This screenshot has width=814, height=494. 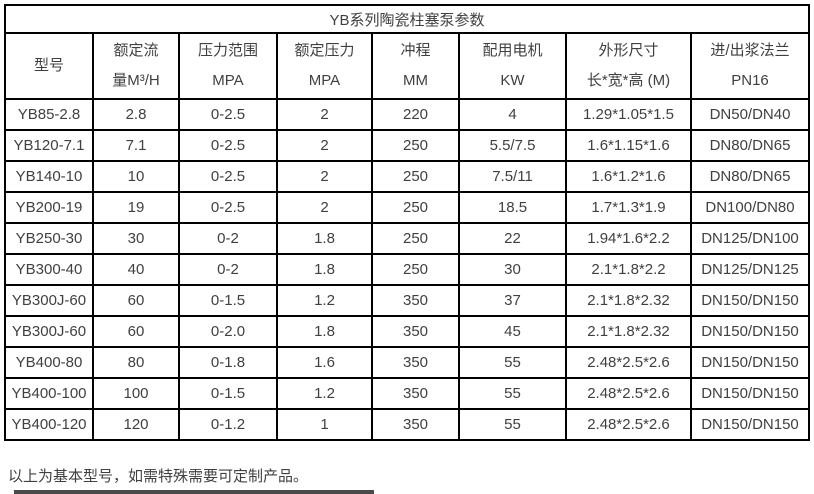 What do you see at coordinates (49, 145) in the screenshot?
I see `table-cell: YB120-7.1` at bounding box center [49, 145].